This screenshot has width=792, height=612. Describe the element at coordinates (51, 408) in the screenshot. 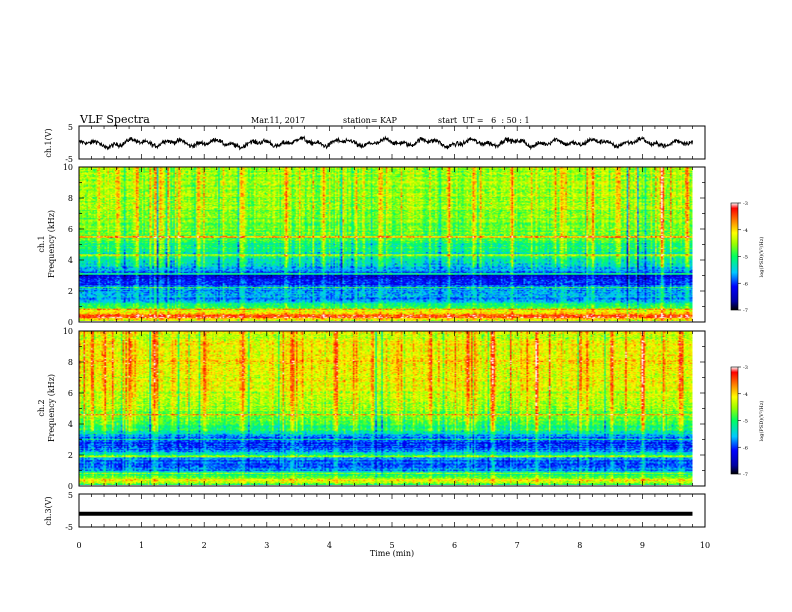

I see `ch2-spectrogram-ylabel: Frequency (kHz)` at that location.